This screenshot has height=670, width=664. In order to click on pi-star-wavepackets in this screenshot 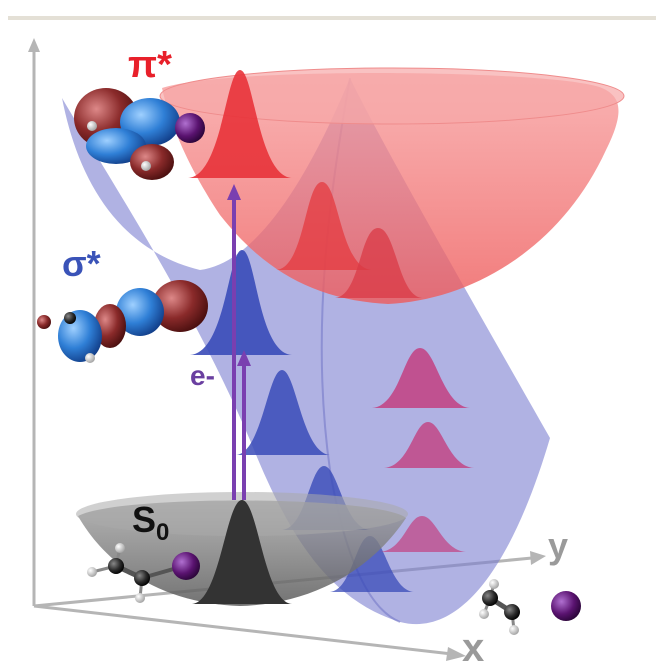, I will do `click(305, 184)`.